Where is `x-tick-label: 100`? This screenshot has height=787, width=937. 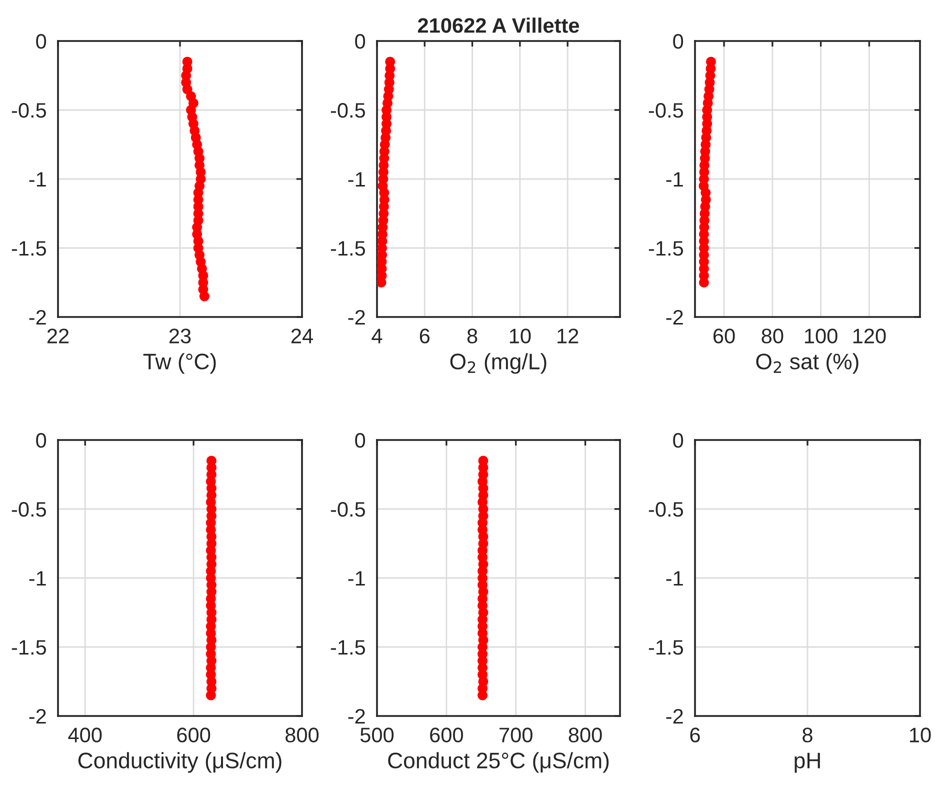
x-tick-label: 100 is located at coordinates (821, 336).